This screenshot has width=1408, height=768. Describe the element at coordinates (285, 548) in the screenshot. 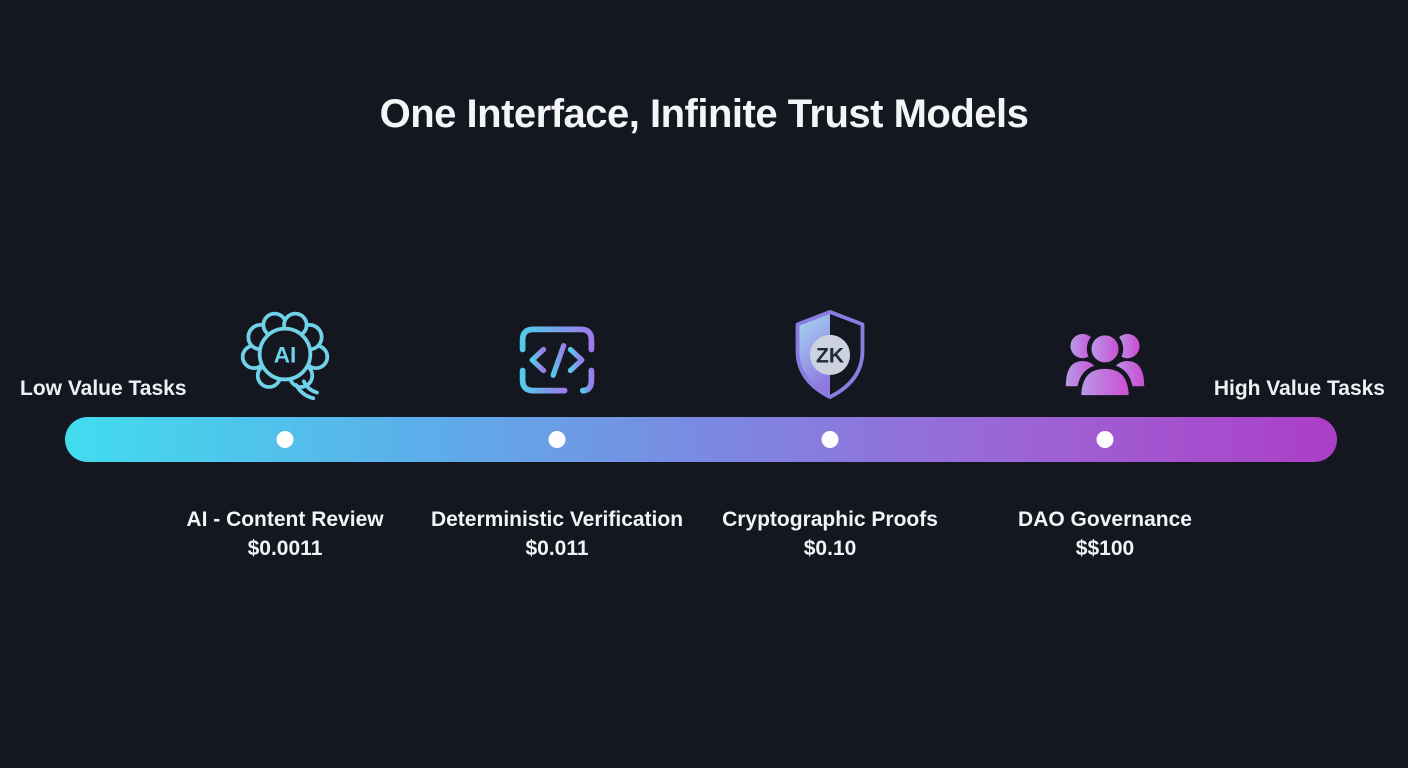

I see `item-price: $0.0011` at that location.